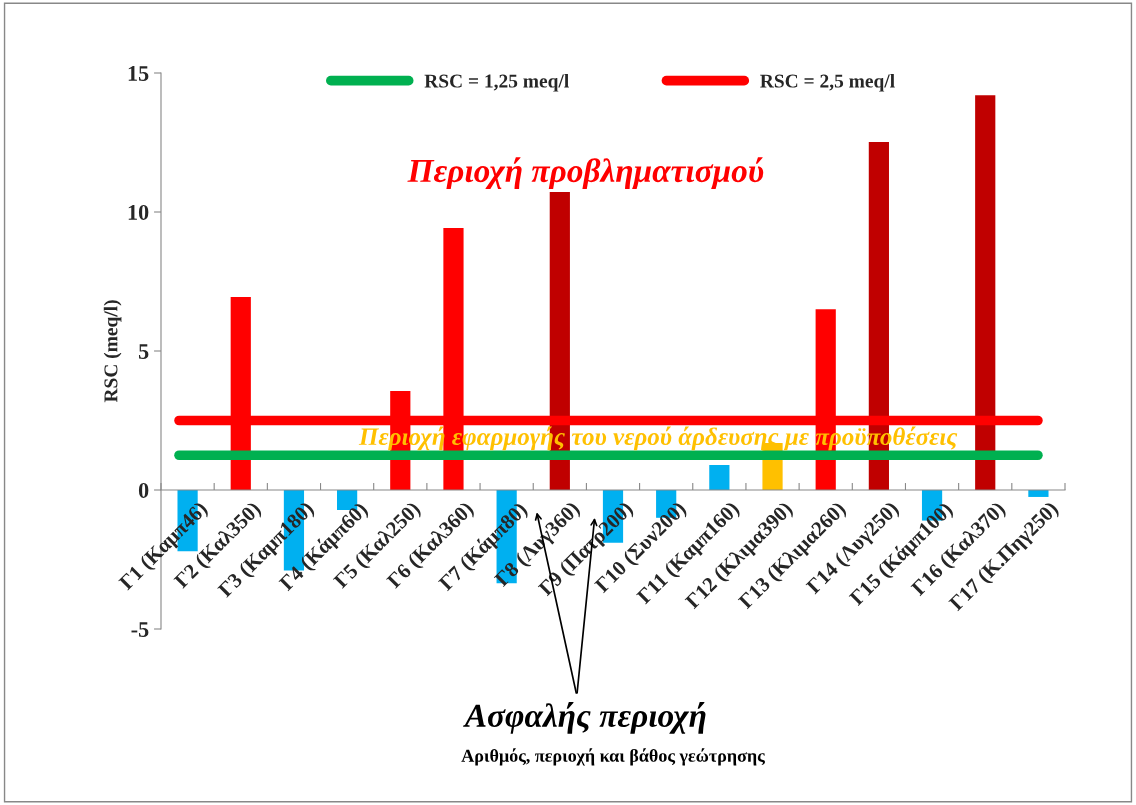 This screenshot has width=1136, height=805. What do you see at coordinates (827, 82) in the screenshot?
I see `legend-label: RSC = 2,5 meq/l` at bounding box center [827, 82].